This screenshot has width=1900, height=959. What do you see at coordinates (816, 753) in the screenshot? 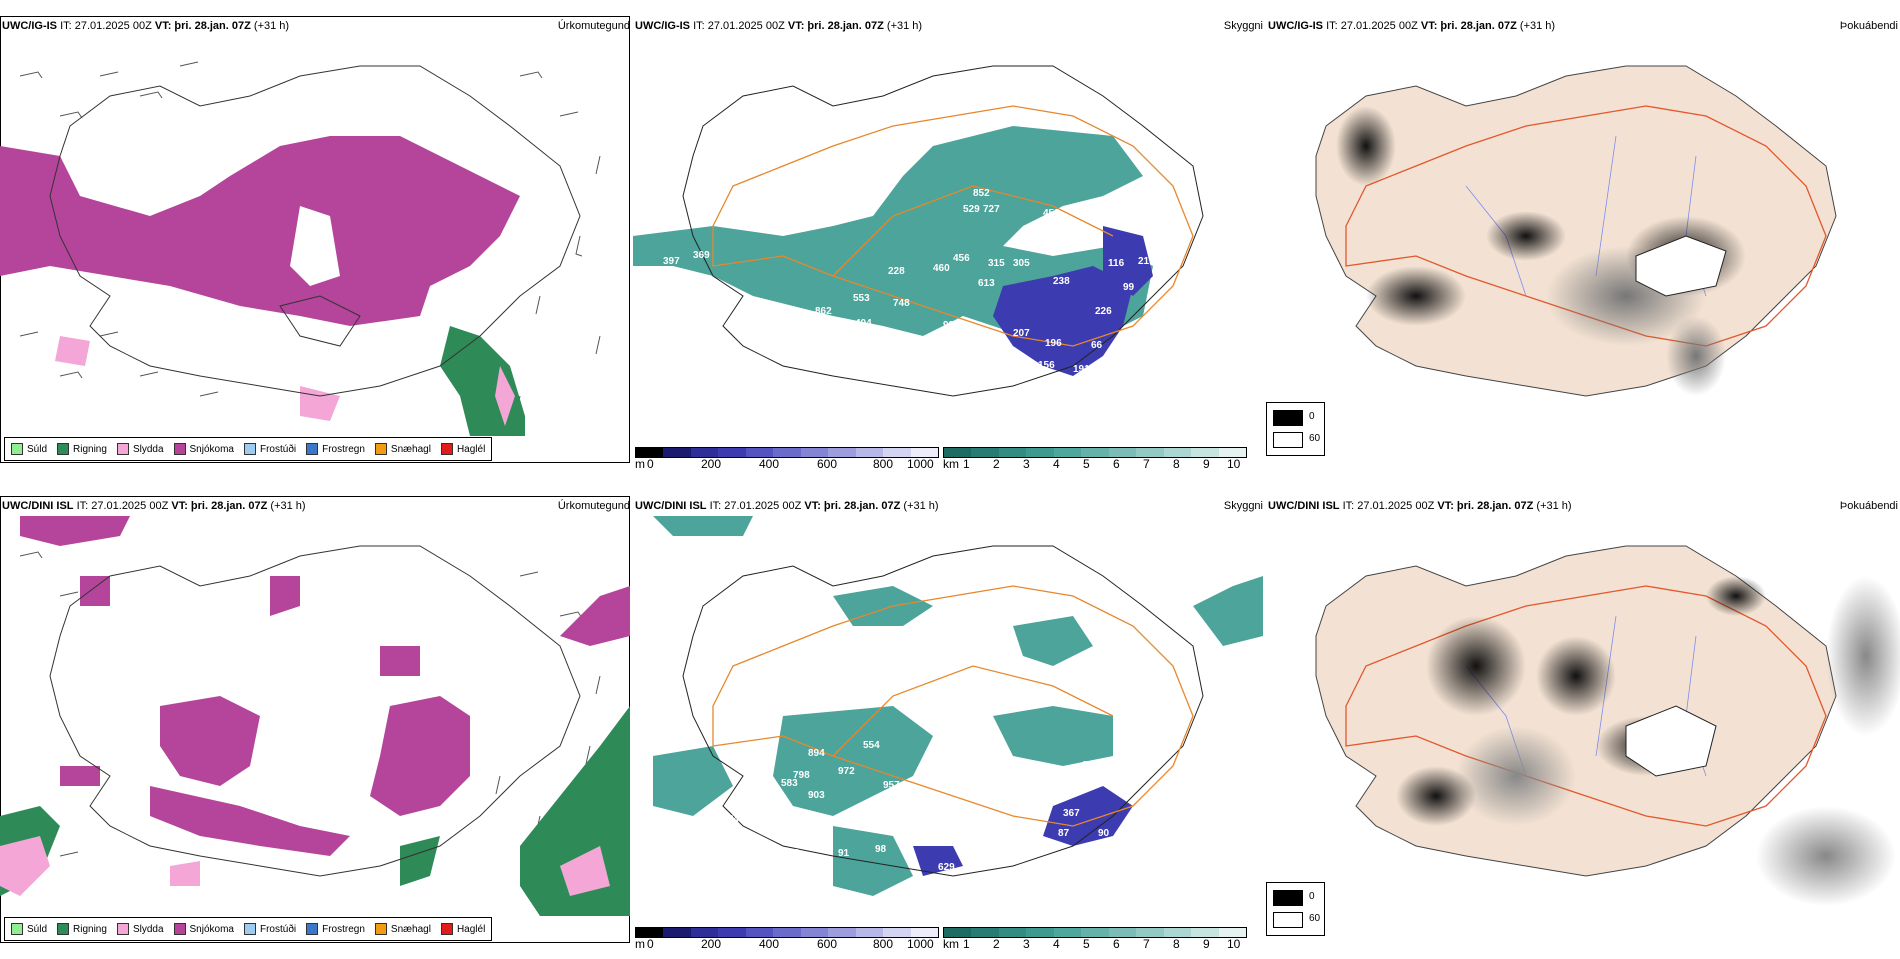
I see `value-label: 894` at bounding box center [816, 753].